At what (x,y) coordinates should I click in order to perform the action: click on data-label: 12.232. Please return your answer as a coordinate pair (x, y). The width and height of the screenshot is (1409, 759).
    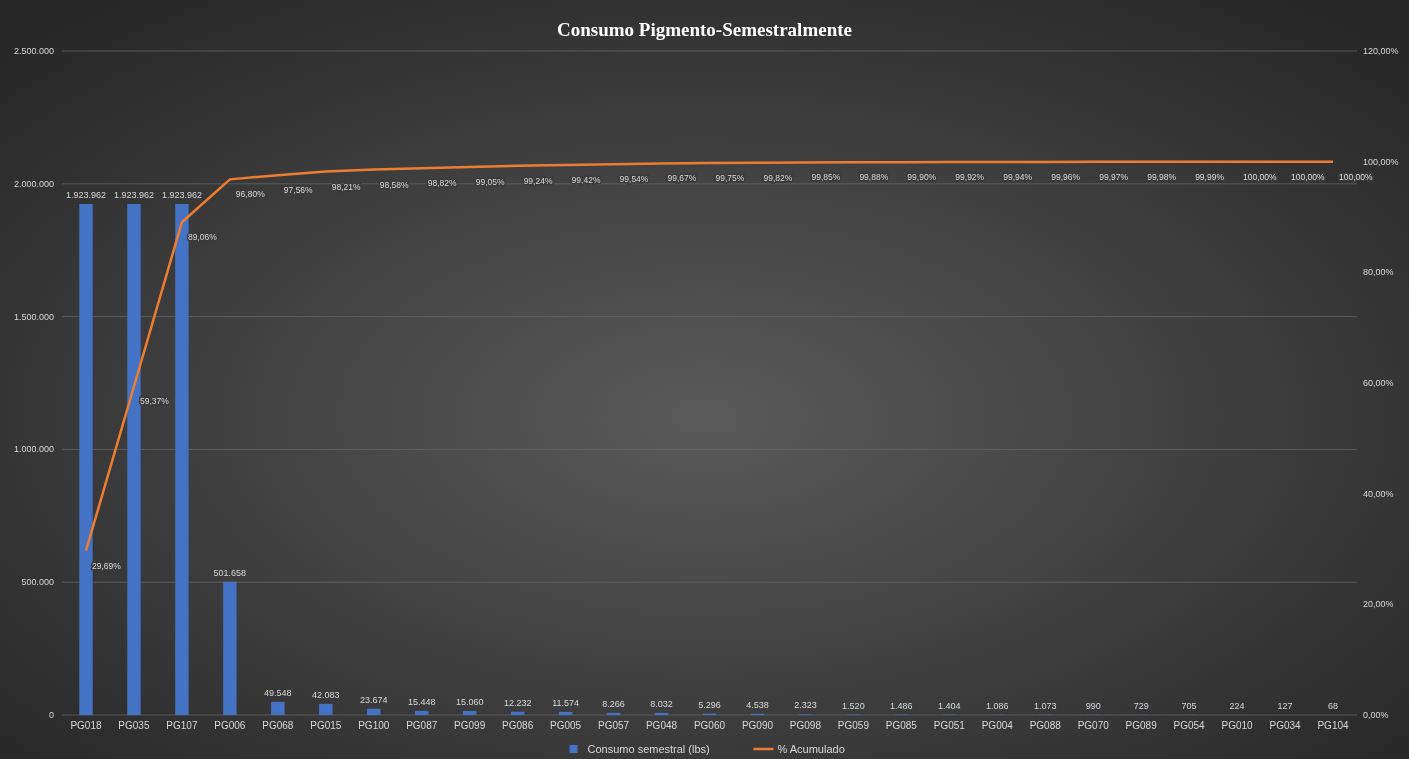
    Looking at the image, I should click on (517, 702).